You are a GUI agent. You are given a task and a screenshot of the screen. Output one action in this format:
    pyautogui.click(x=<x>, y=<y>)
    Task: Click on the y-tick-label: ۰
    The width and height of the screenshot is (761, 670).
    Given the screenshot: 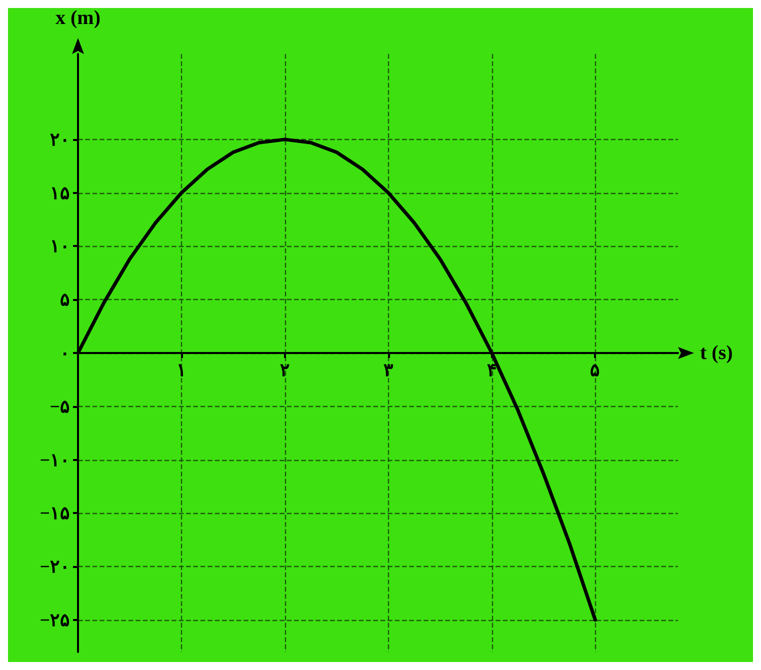 What is the action you would take?
    pyautogui.click(x=65, y=353)
    